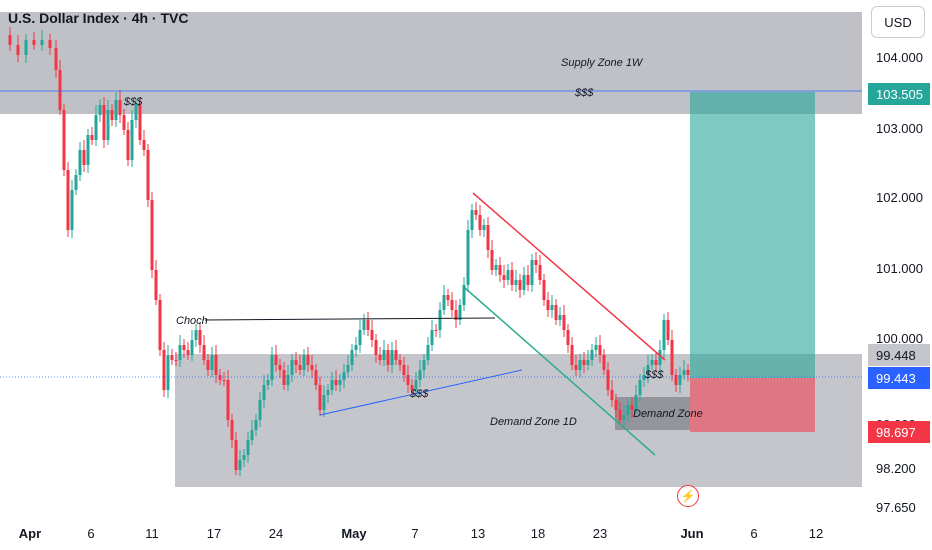  I want to click on take-profit-zone, so click(752, 235).